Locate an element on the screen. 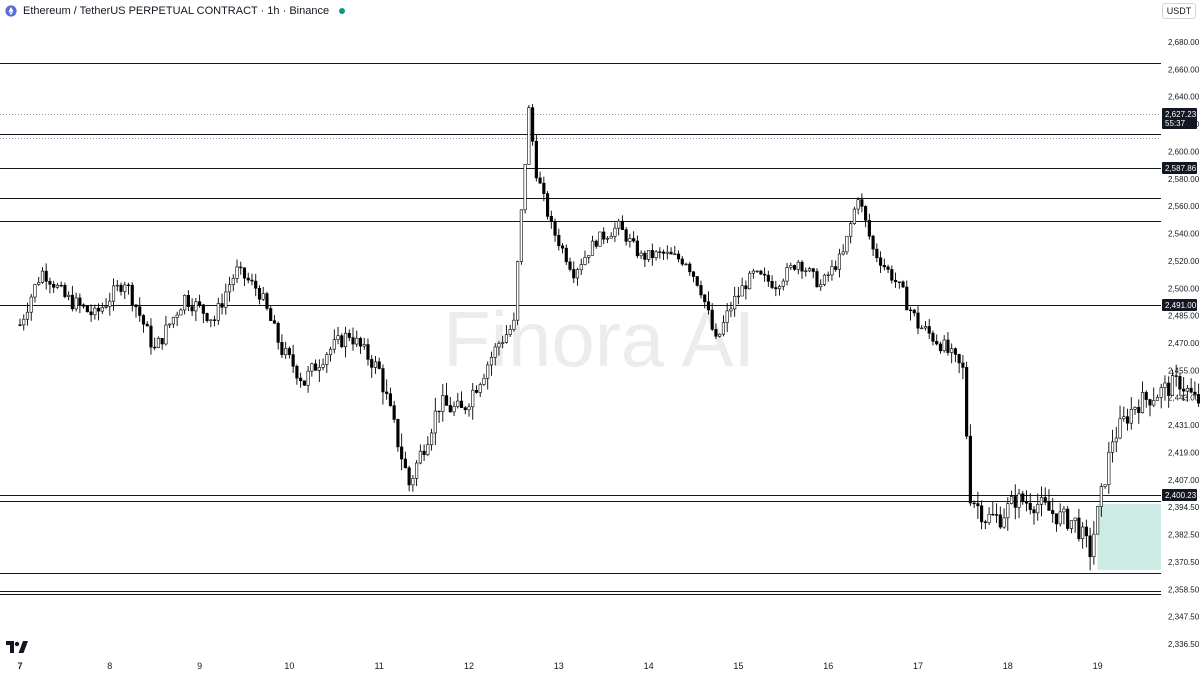 The height and width of the screenshot is (675, 1200). time-tick-label: 11 is located at coordinates (379, 666).